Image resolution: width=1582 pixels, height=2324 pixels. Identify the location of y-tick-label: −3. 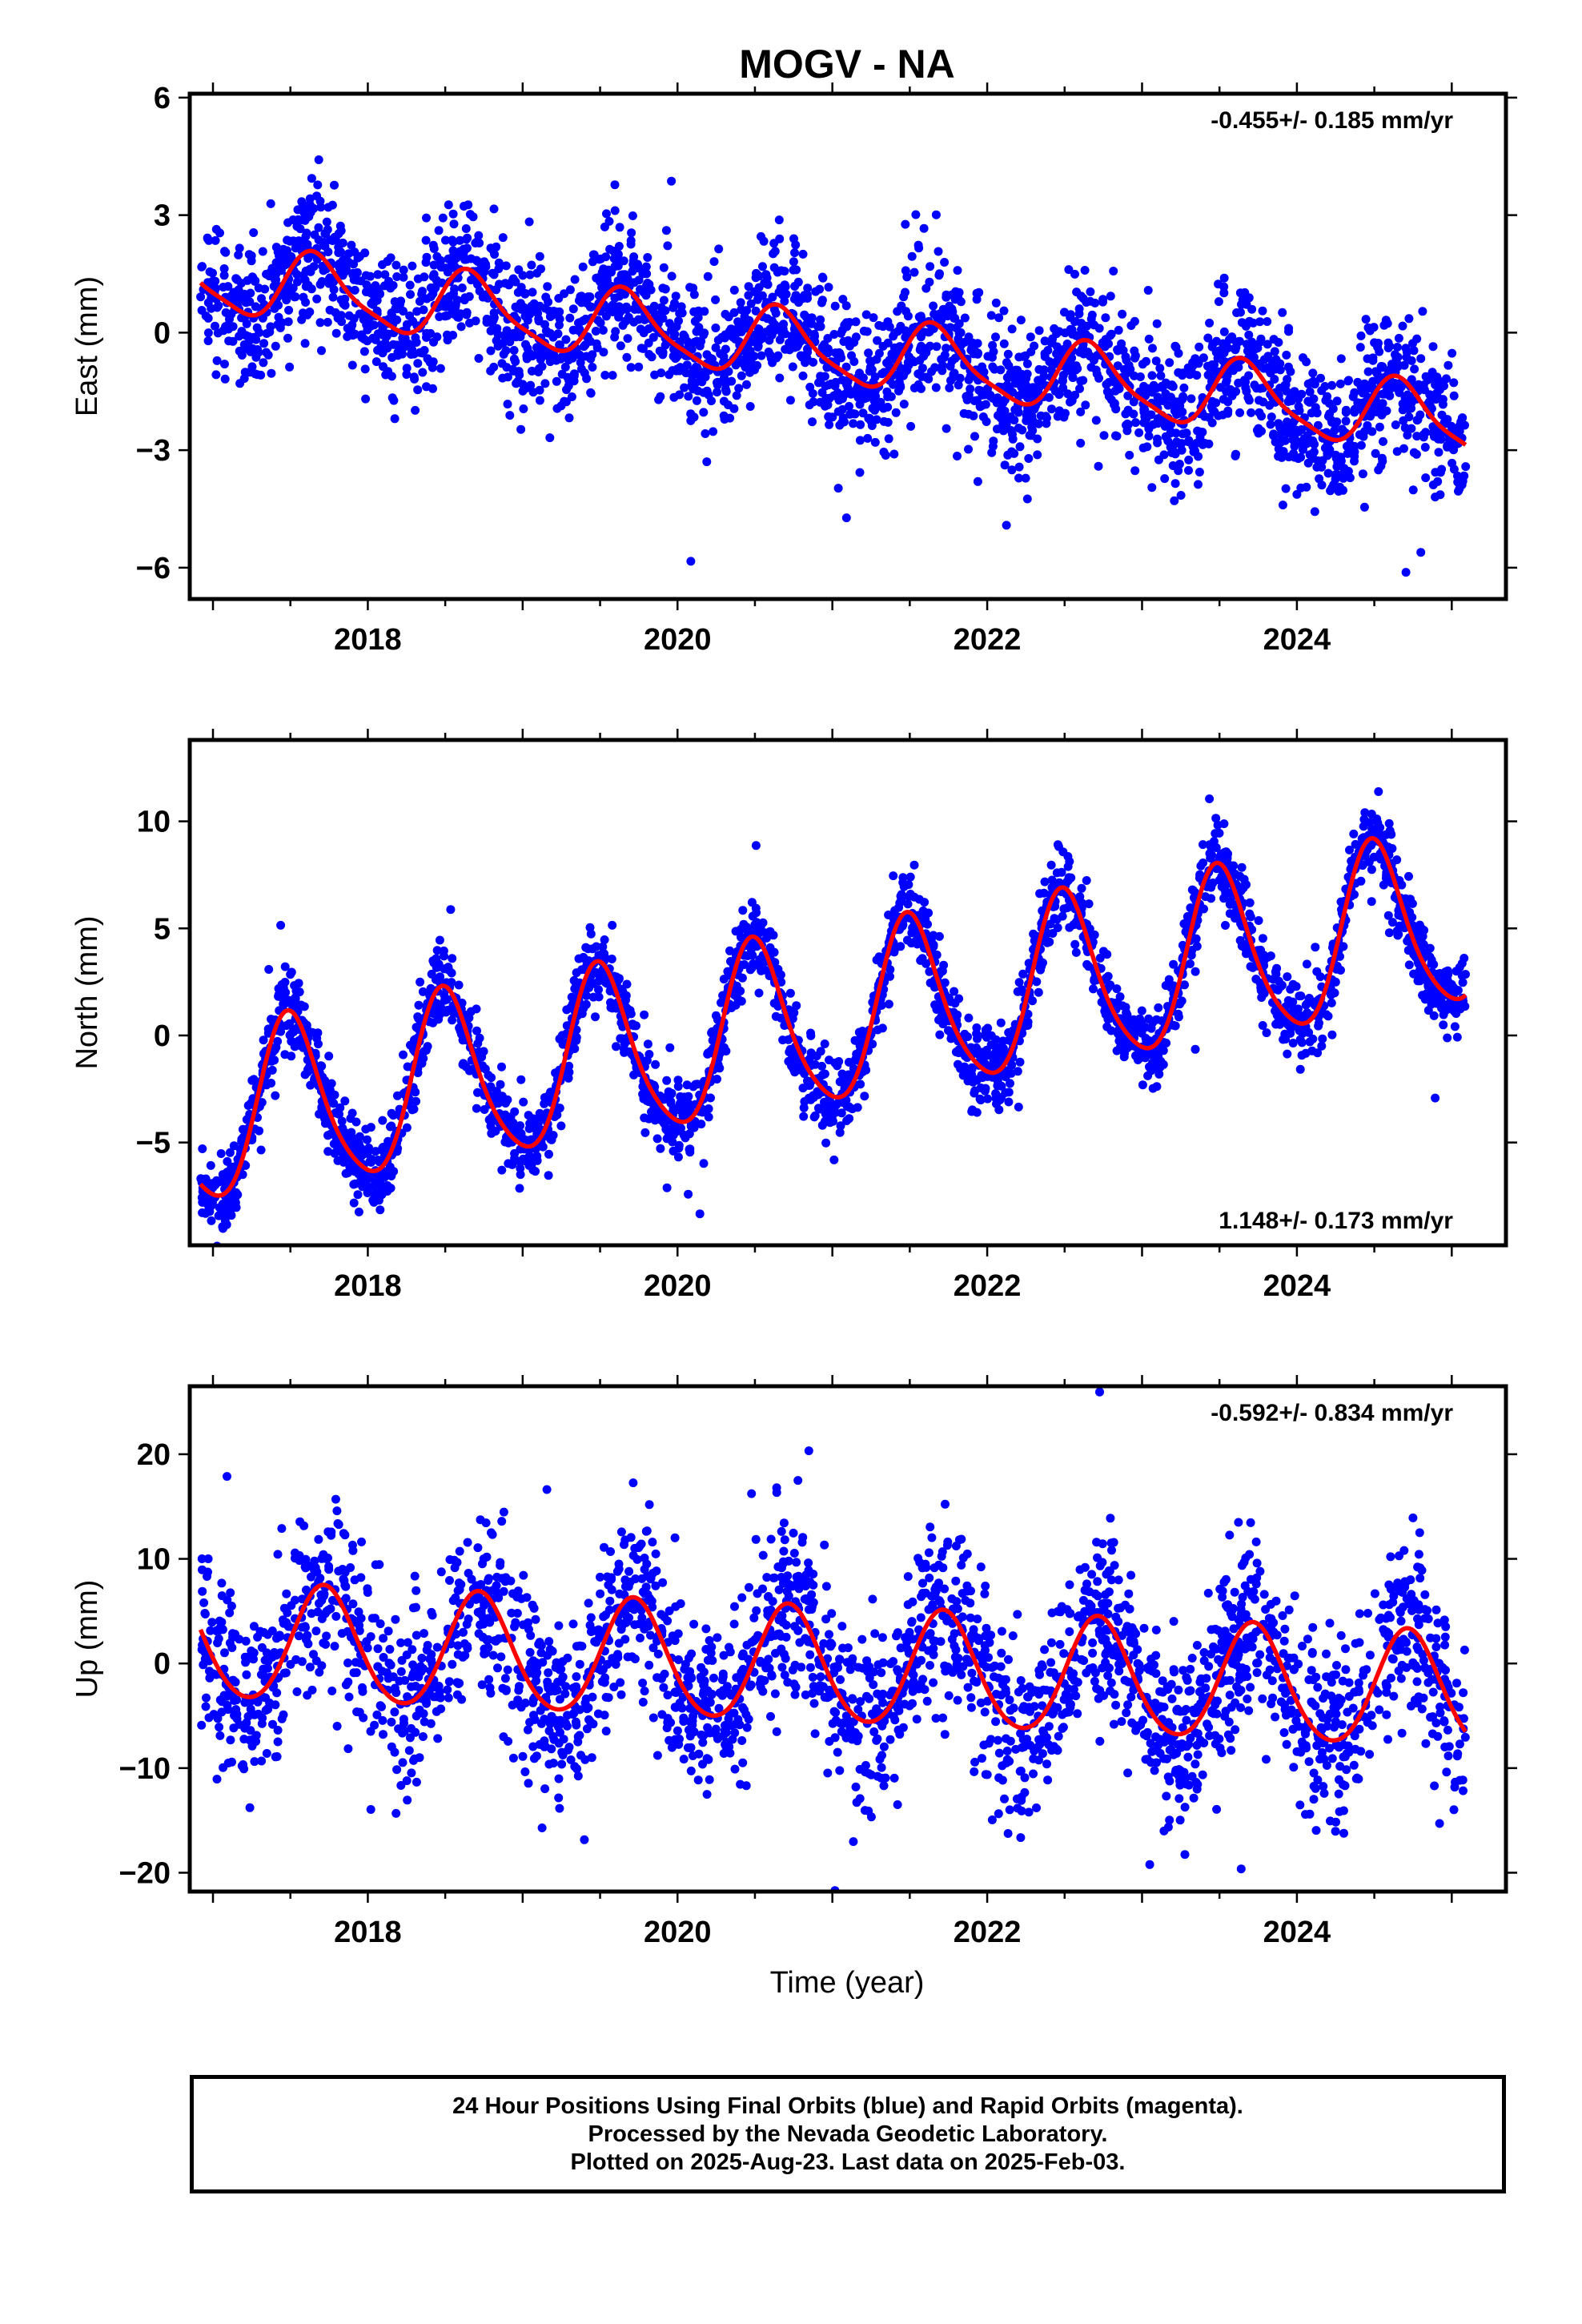
(154, 451).